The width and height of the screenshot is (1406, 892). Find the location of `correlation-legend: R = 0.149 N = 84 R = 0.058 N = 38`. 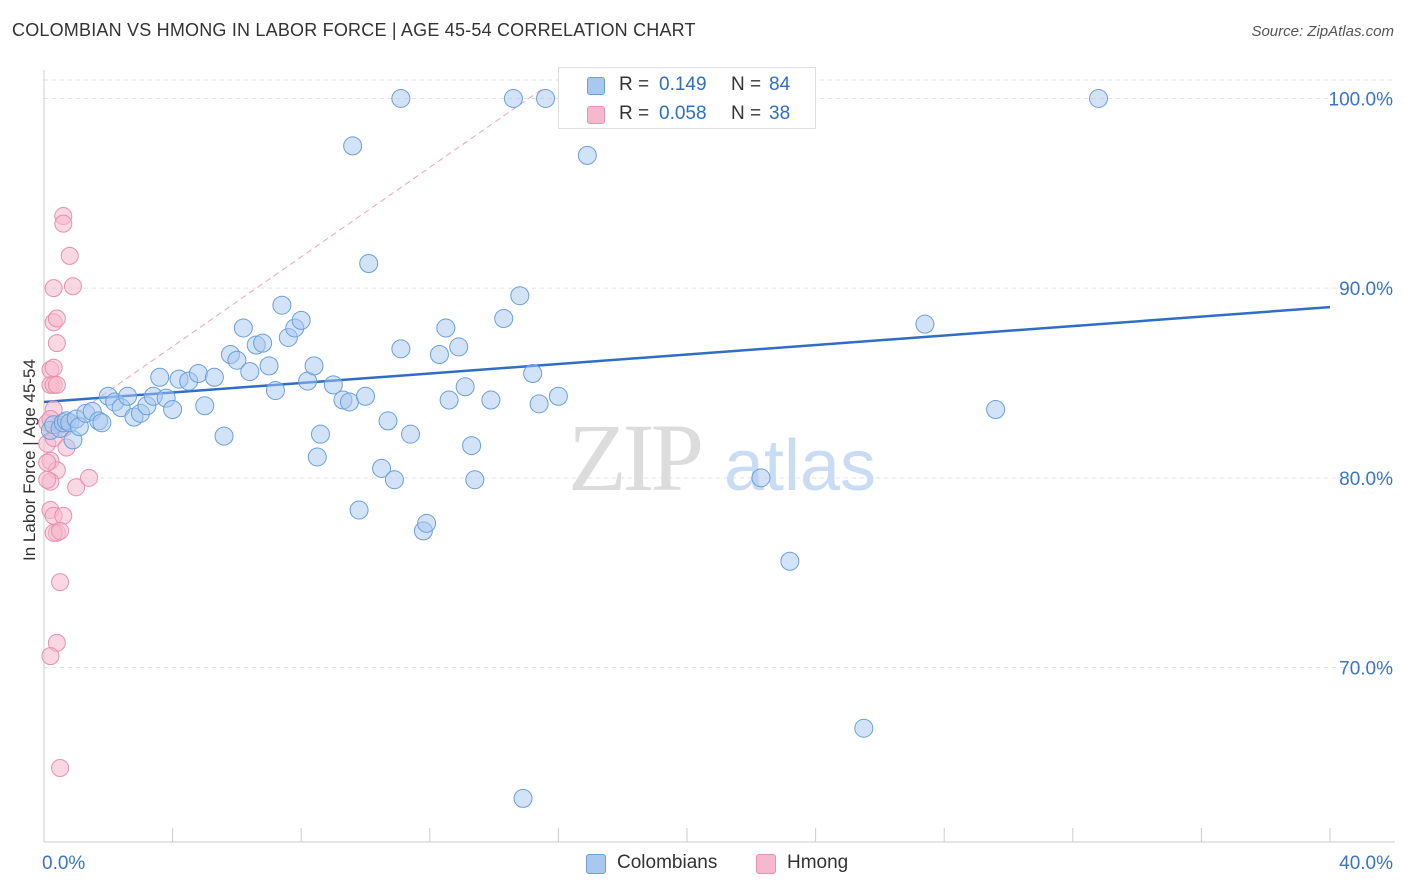

correlation-legend: R = 0.149 N = 84 R = 0.058 N = 38 is located at coordinates (687, 98).